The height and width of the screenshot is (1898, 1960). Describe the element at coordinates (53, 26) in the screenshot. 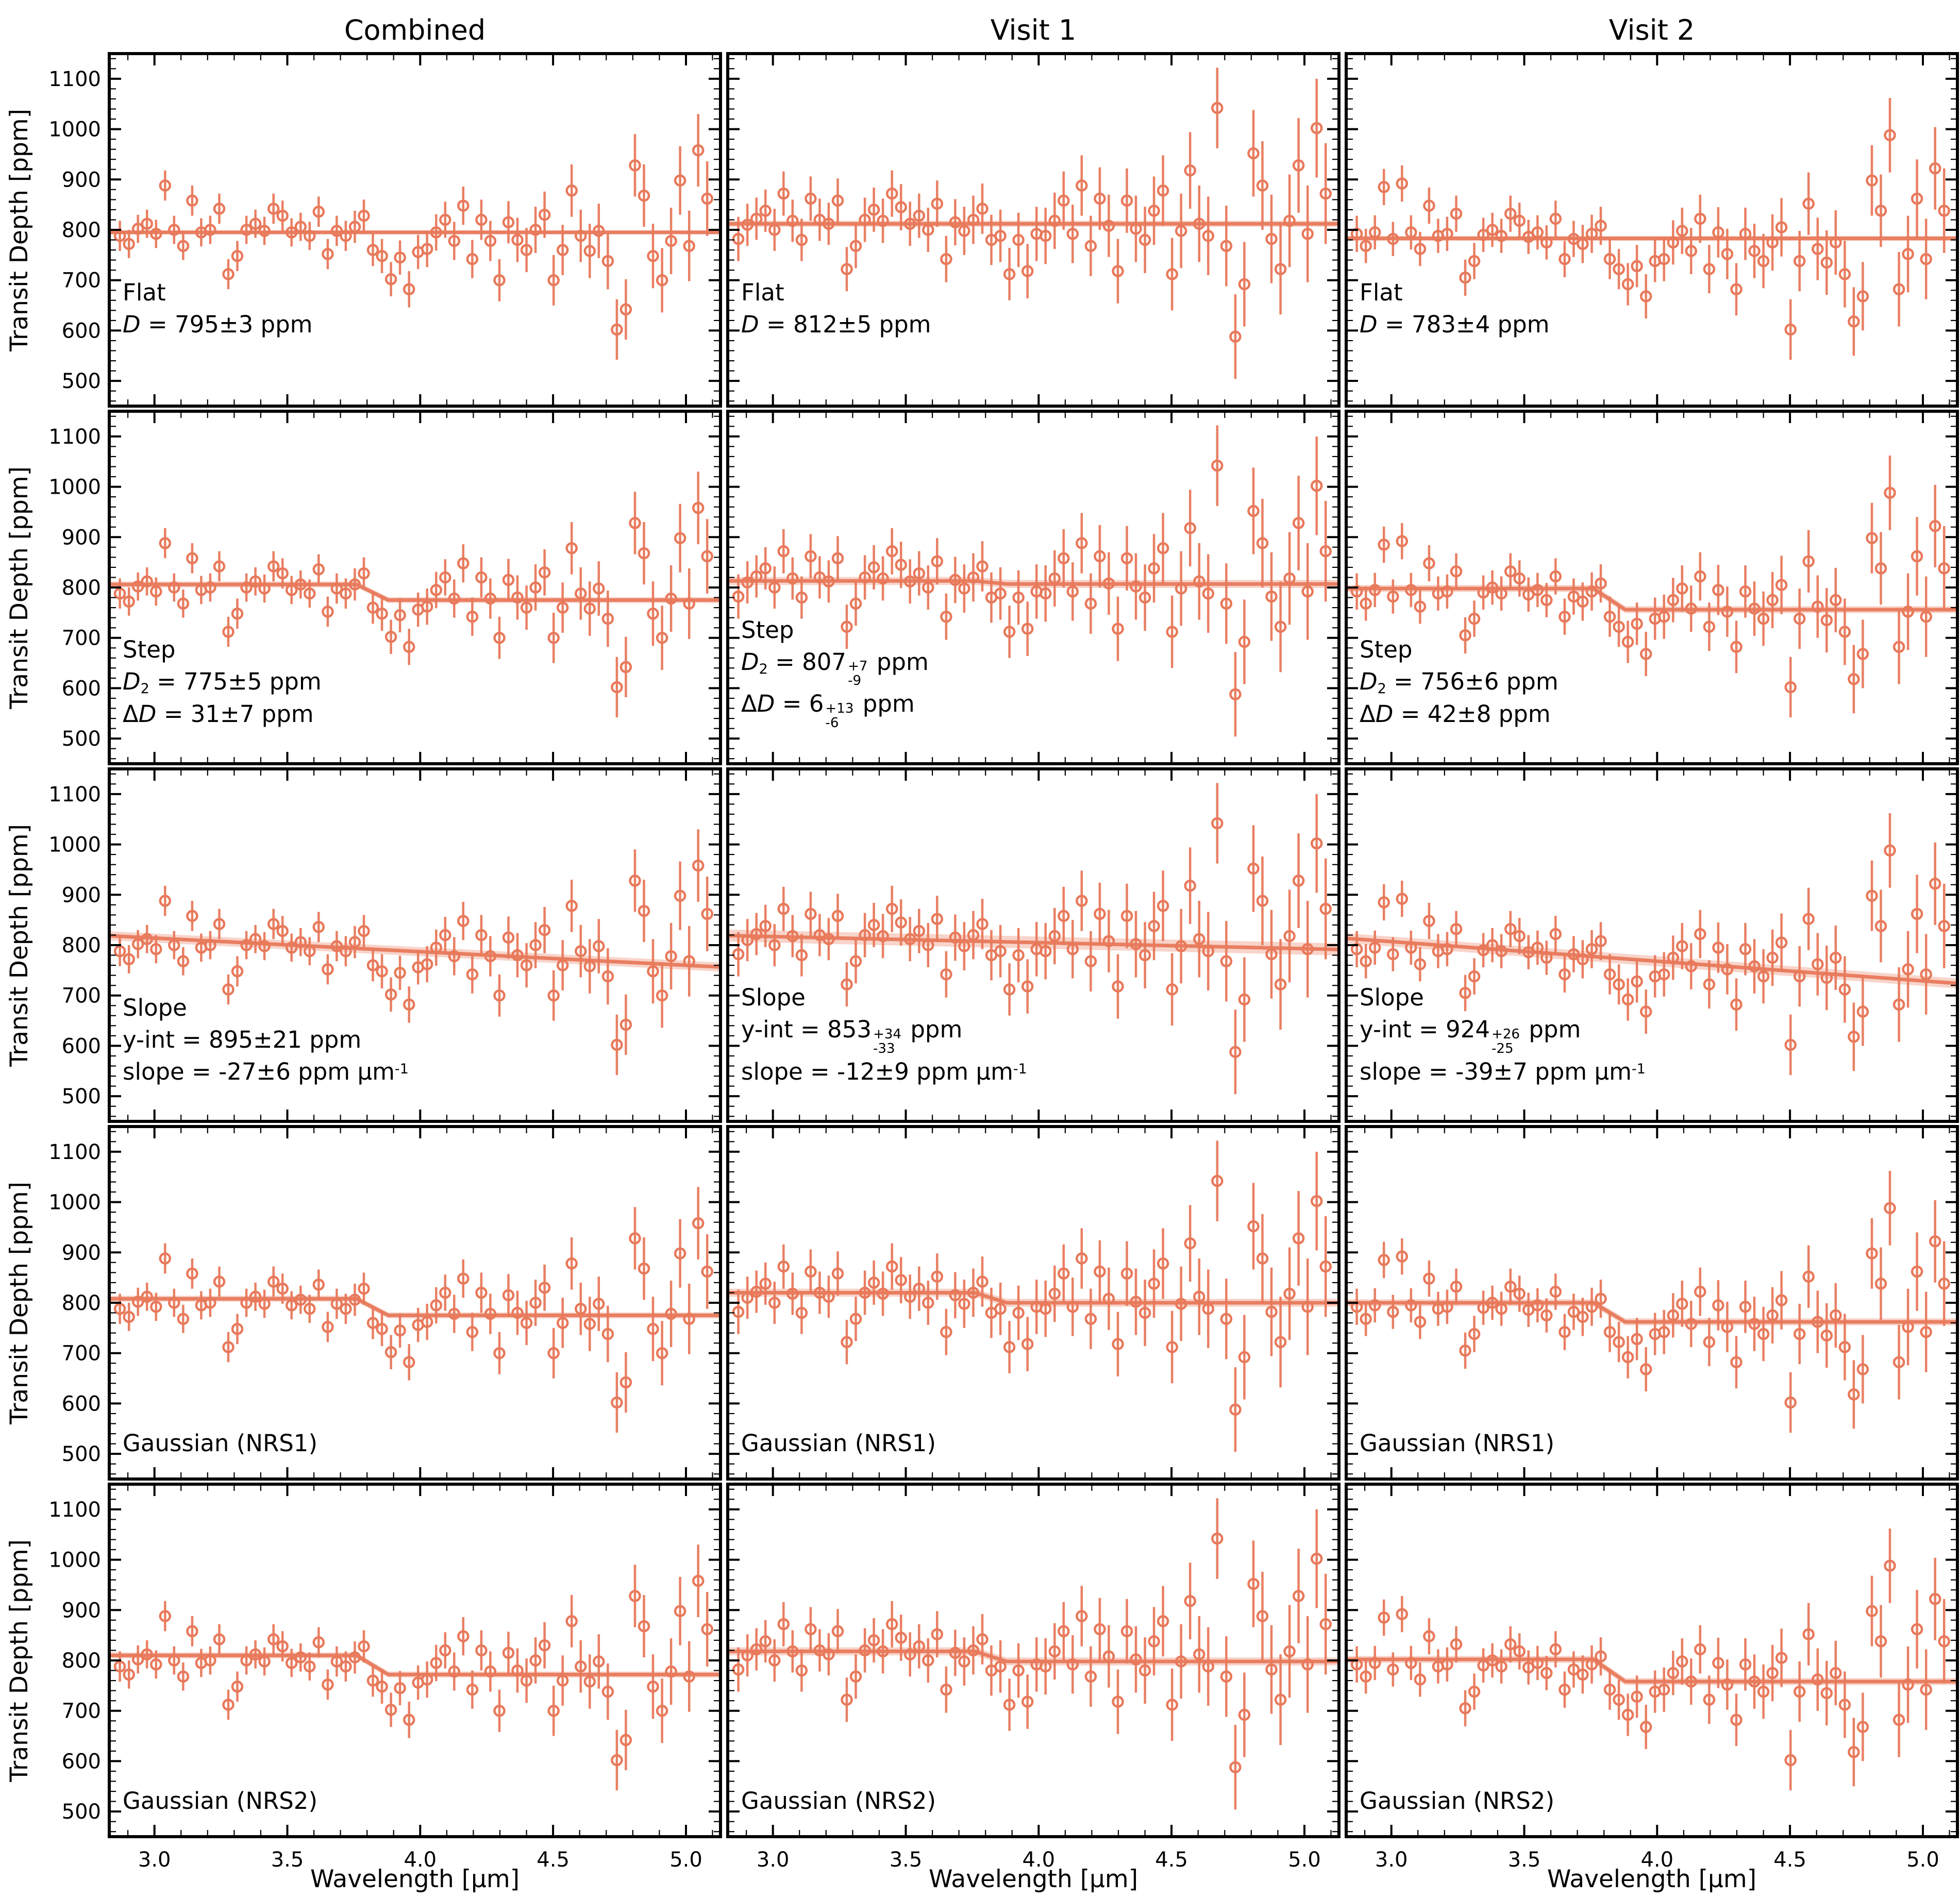

I see `corner-spacer` at that location.